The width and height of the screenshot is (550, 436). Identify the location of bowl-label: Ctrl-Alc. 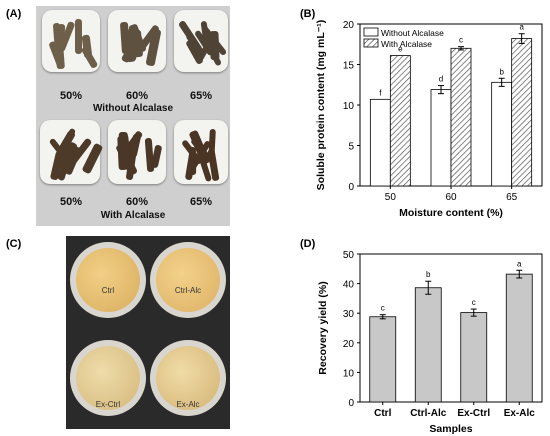
(188, 290).